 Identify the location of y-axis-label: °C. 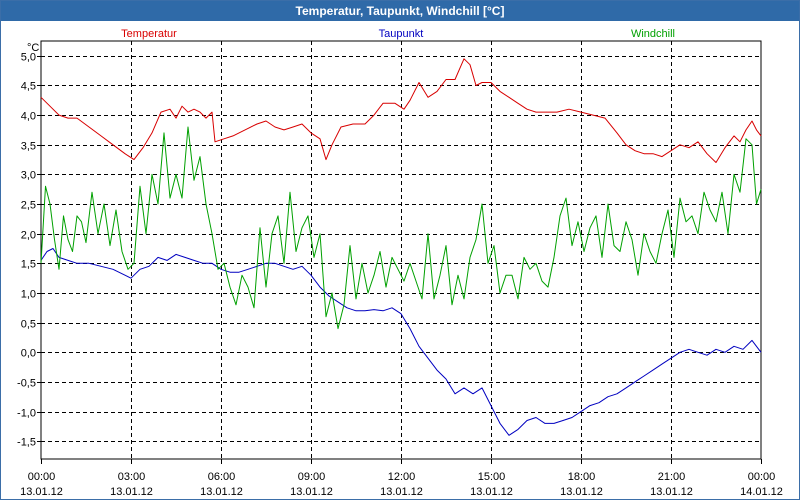
(33, 48).